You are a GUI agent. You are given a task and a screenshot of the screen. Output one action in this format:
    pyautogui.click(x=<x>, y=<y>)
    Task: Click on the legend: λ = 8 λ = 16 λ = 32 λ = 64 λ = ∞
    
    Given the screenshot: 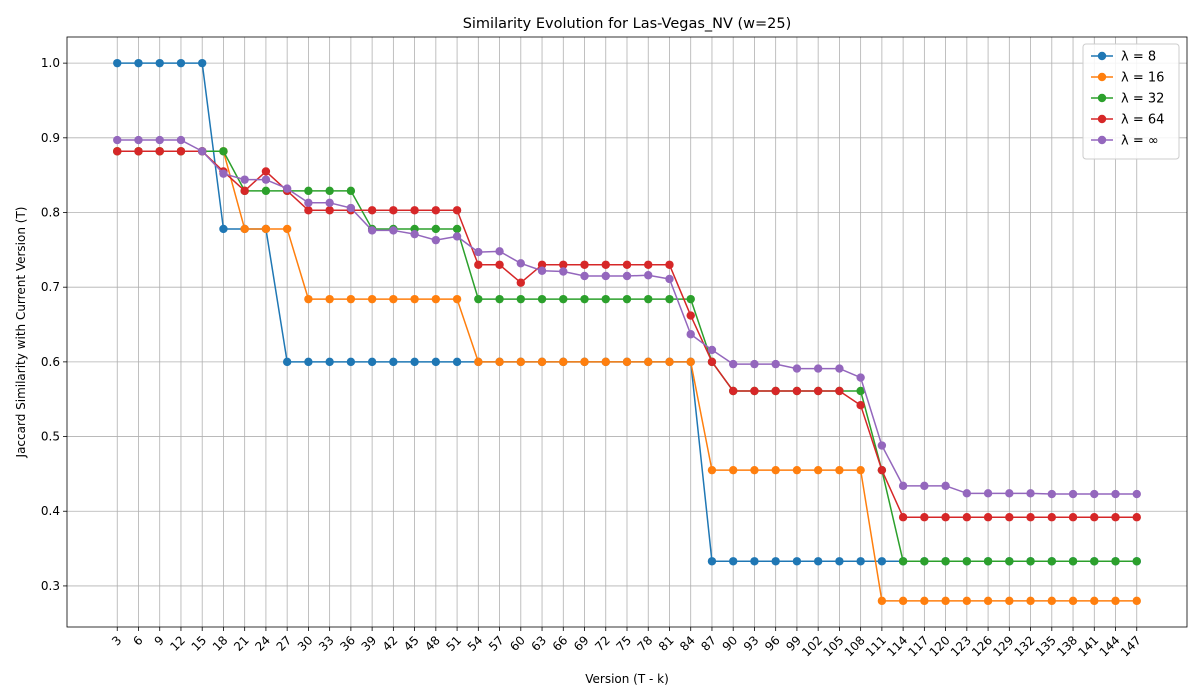 What is the action you would take?
    pyautogui.click(x=1131, y=101)
    